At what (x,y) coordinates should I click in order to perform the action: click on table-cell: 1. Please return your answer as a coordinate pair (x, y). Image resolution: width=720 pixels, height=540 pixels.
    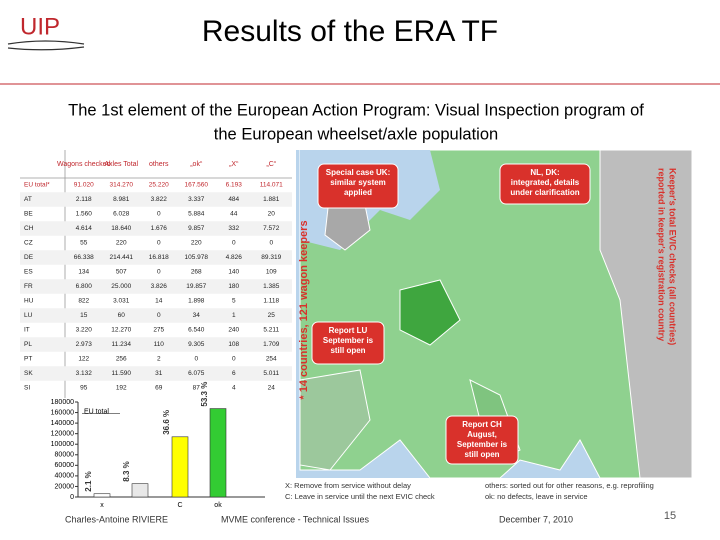
    Looking at the image, I should click on (234, 315).